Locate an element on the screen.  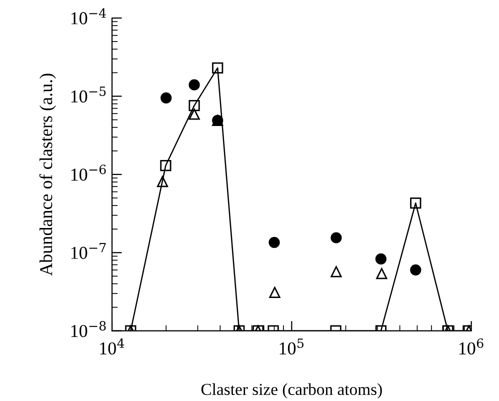
y-axis-title: Abundance of clasters (a.u.) is located at coordinates (47, 175).